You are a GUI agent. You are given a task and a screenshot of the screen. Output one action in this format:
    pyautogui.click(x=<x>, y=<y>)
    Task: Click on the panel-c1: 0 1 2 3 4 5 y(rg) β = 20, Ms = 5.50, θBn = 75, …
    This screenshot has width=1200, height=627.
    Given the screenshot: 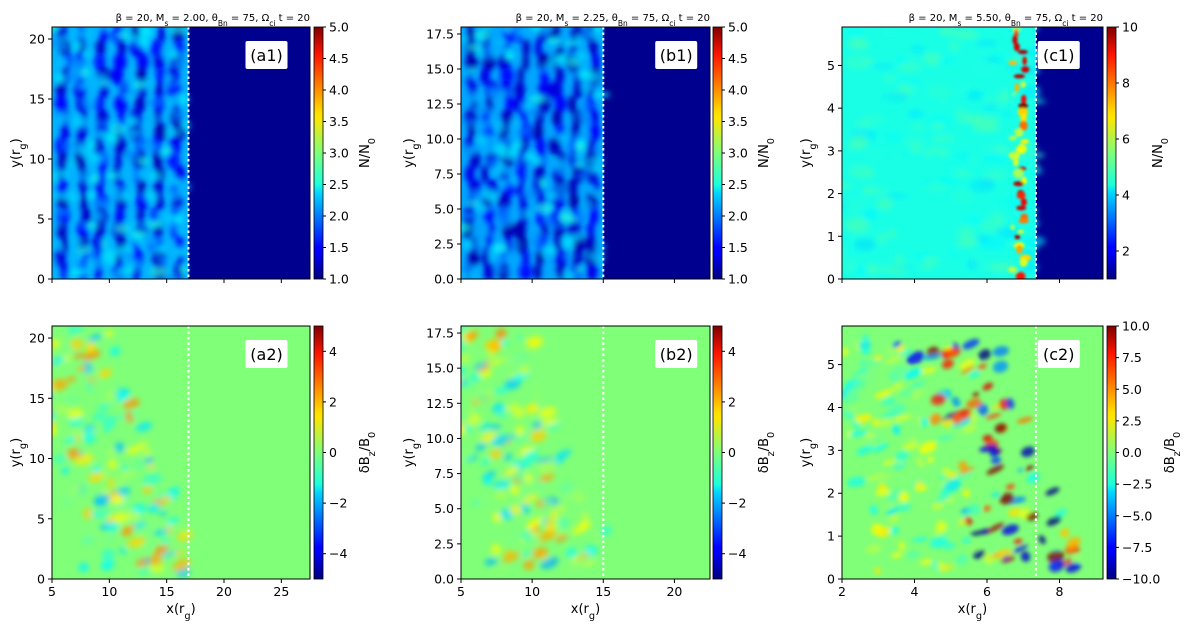 What is the action you would take?
    pyautogui.click(x=985, y=150)
    